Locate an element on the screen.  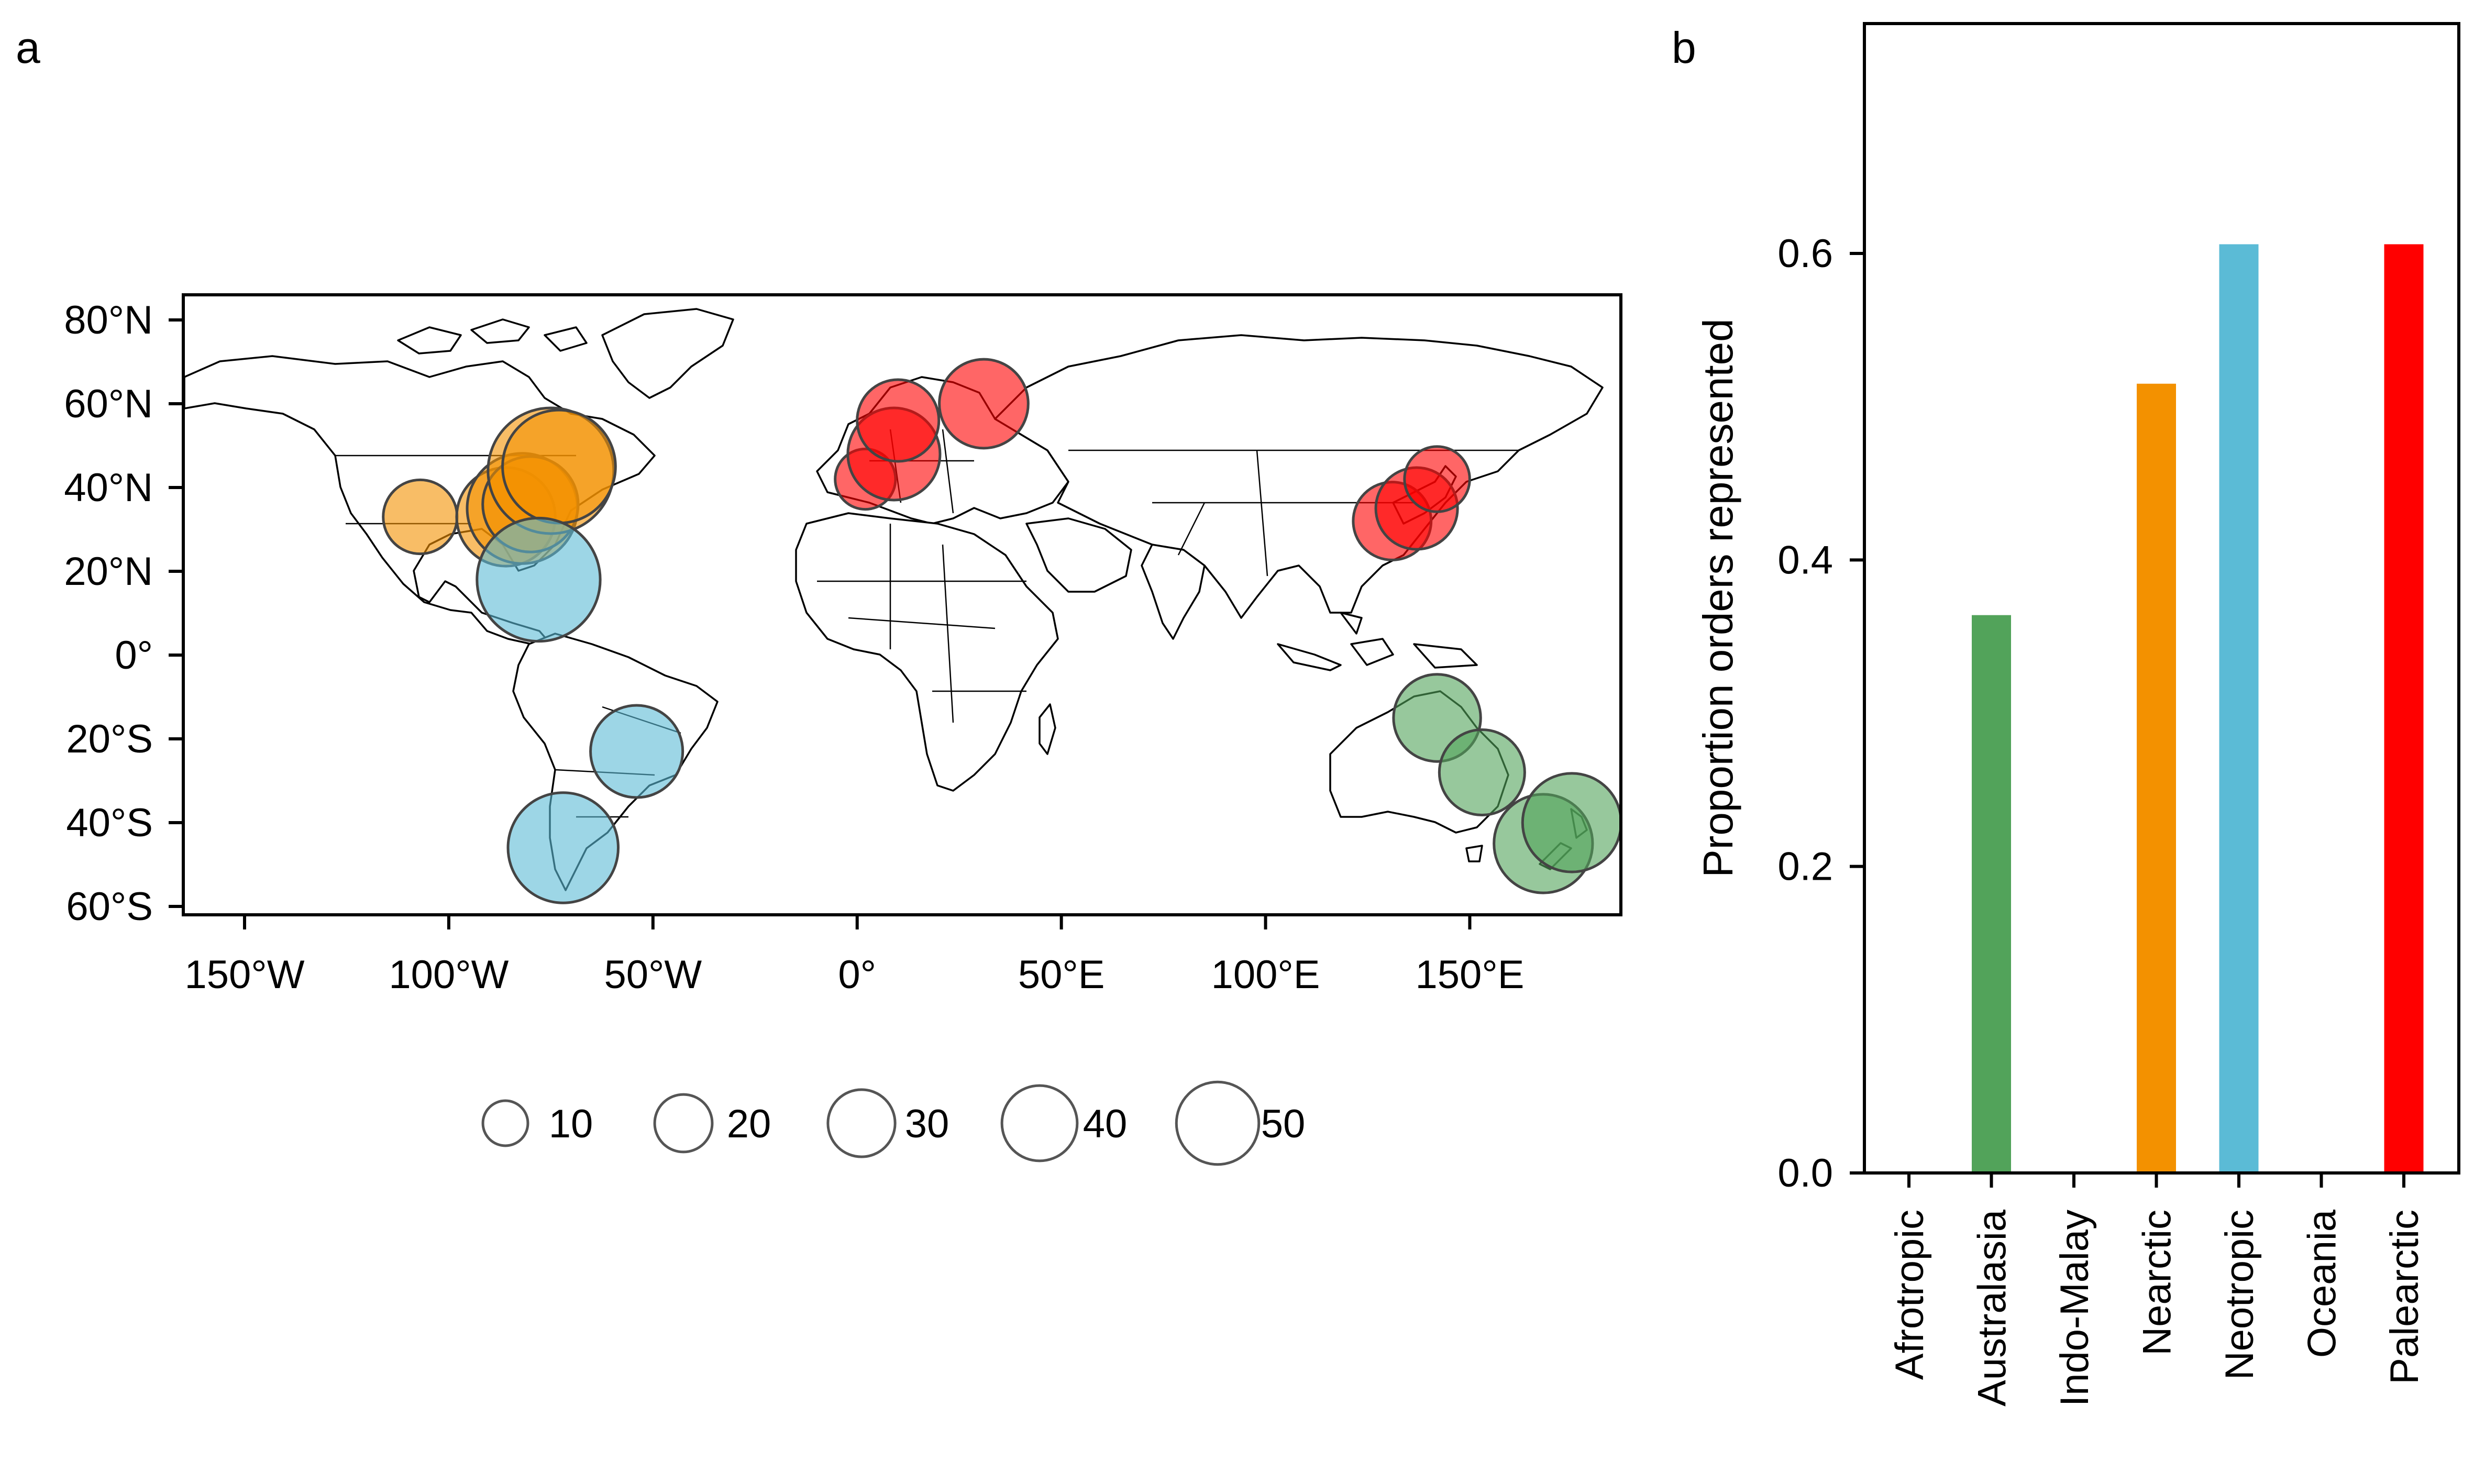
map-x-tick-label: 50°E is located at coordinates (1061, 975).